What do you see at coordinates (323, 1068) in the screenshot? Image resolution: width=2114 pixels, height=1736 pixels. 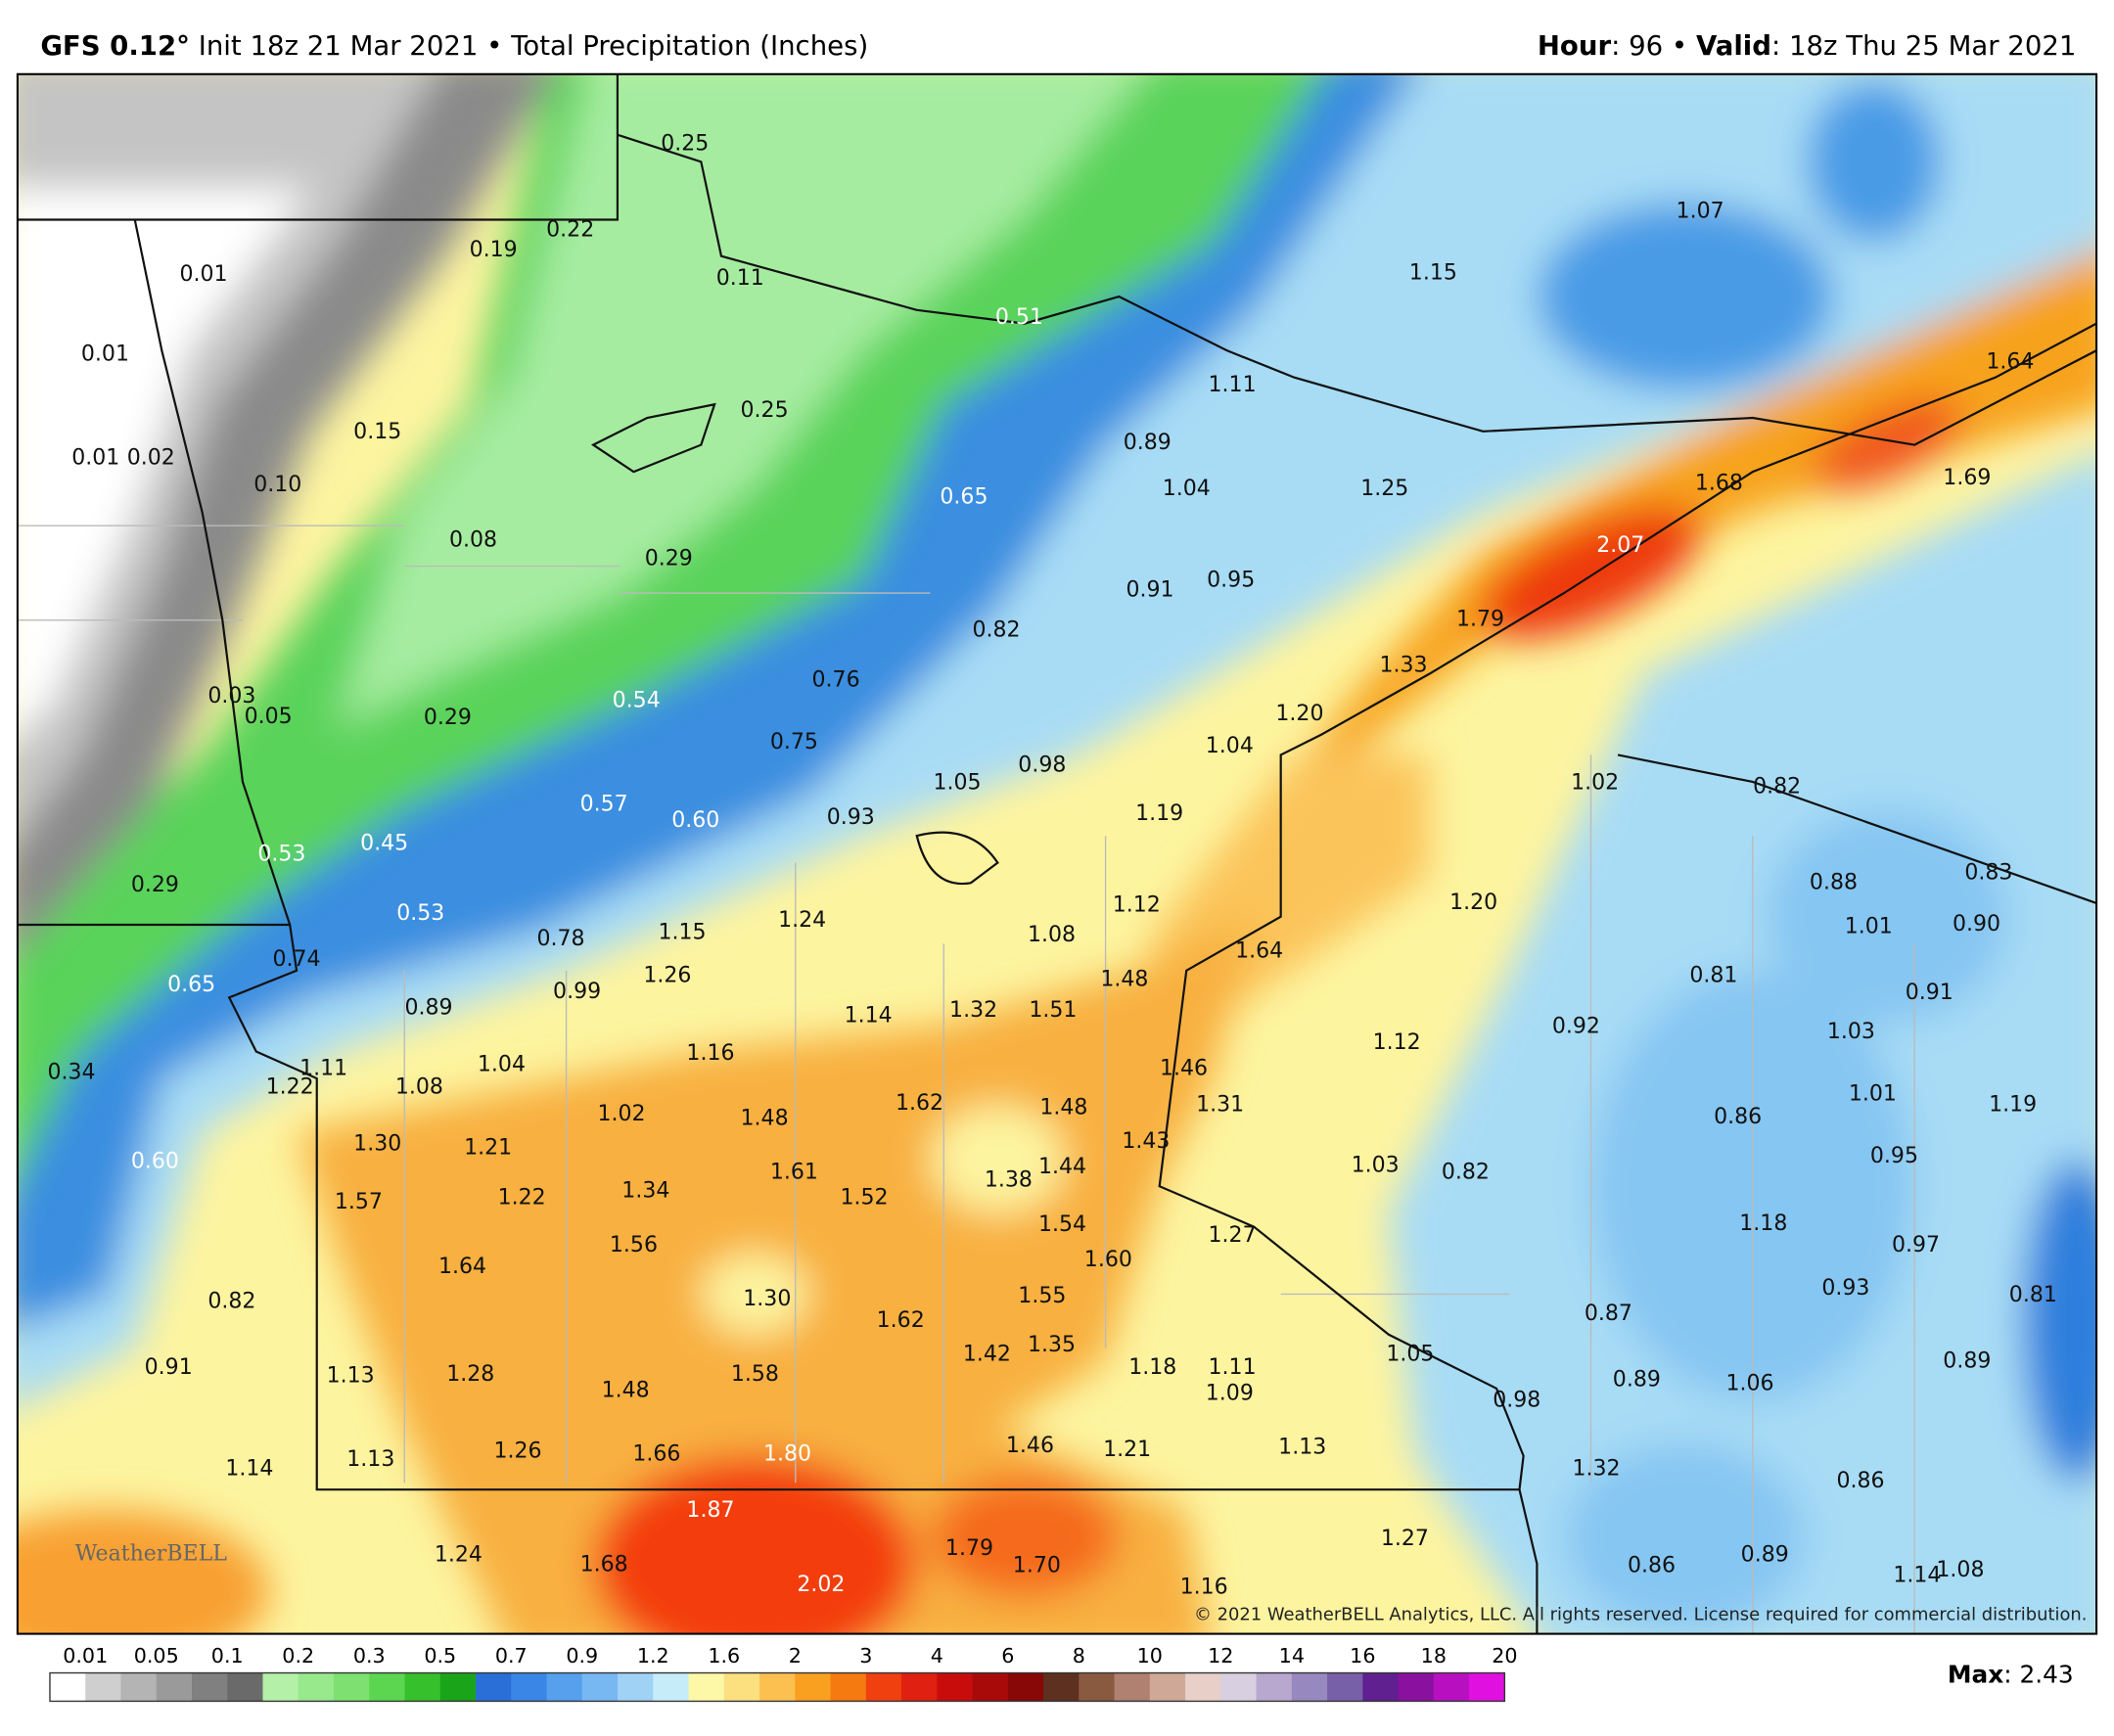 I see `point-value: 1.11` at bounding box center [323, 1068].